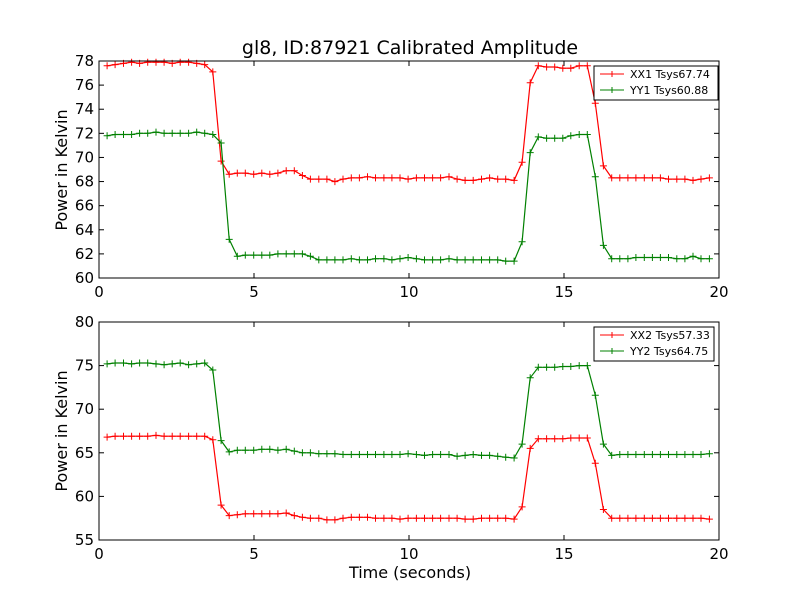 The width and height of the screenshot is (800, 600). Describe the element at coordinates (408, 554) in the screenshot. I see `bottom-xtick-label: 10` at that location.